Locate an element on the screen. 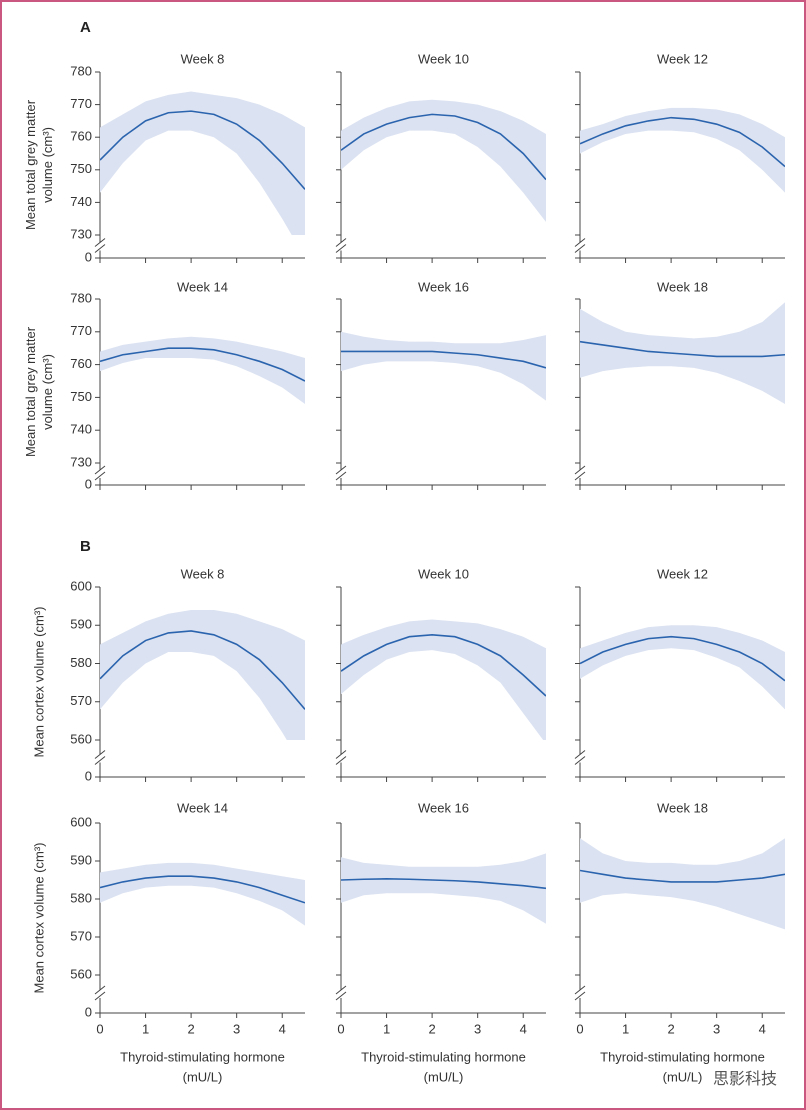 Image resolution: width=806 pixels, height=1110 pixels. panel: Week 16 is located at coordinates (440, 384).